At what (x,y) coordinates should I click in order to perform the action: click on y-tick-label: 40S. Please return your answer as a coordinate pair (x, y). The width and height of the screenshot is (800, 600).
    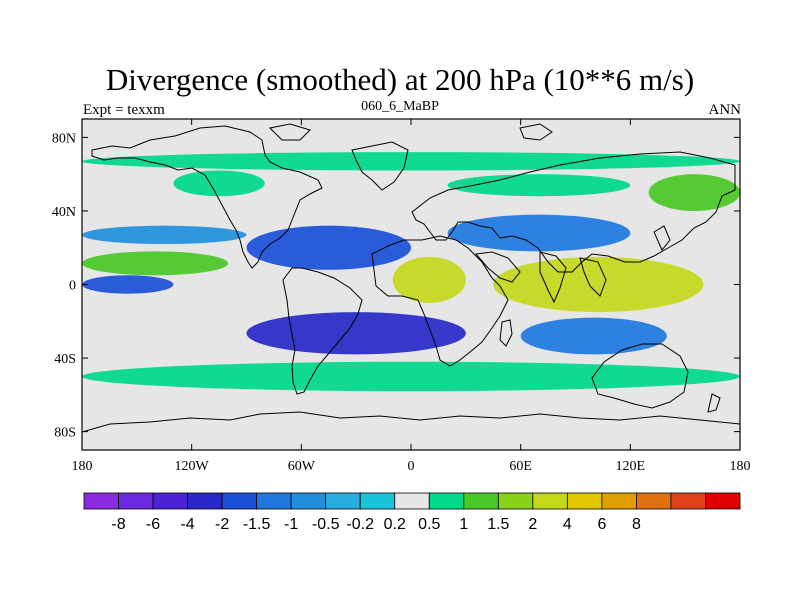
    Looking at the image, I should click on (65, 359).